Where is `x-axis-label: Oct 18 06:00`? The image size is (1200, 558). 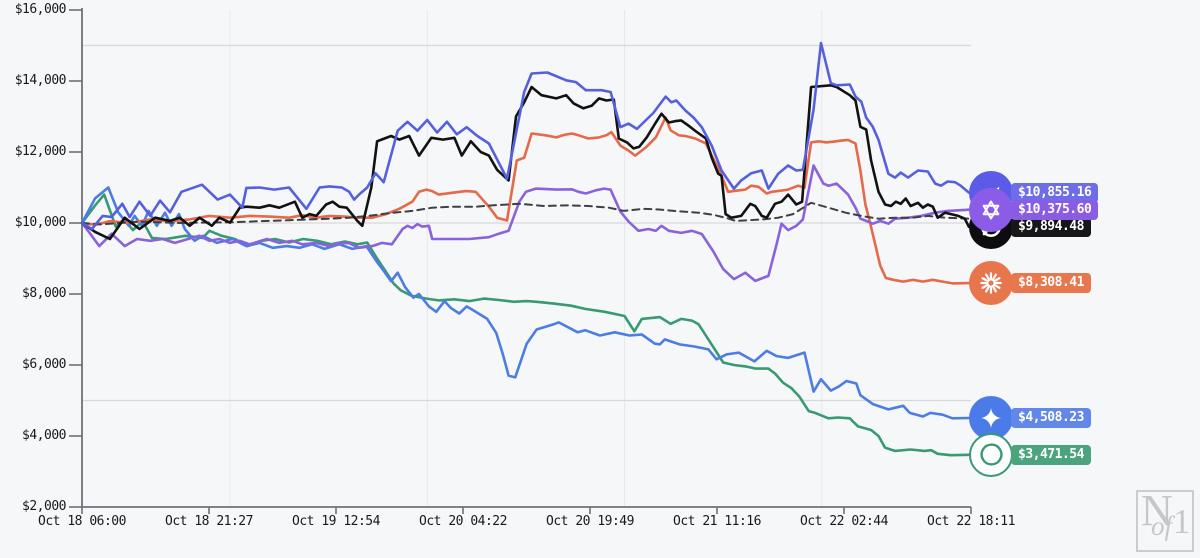 x-axis-label: Oct 18 06:00 is located at coordinates (82, 521).